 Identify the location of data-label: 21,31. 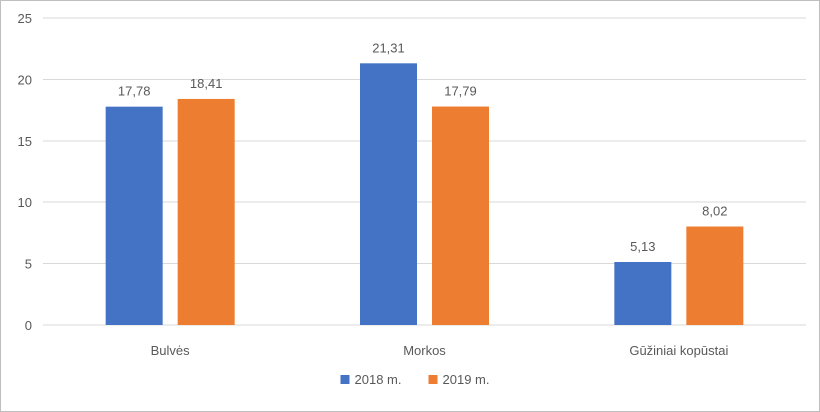
(388, 47).